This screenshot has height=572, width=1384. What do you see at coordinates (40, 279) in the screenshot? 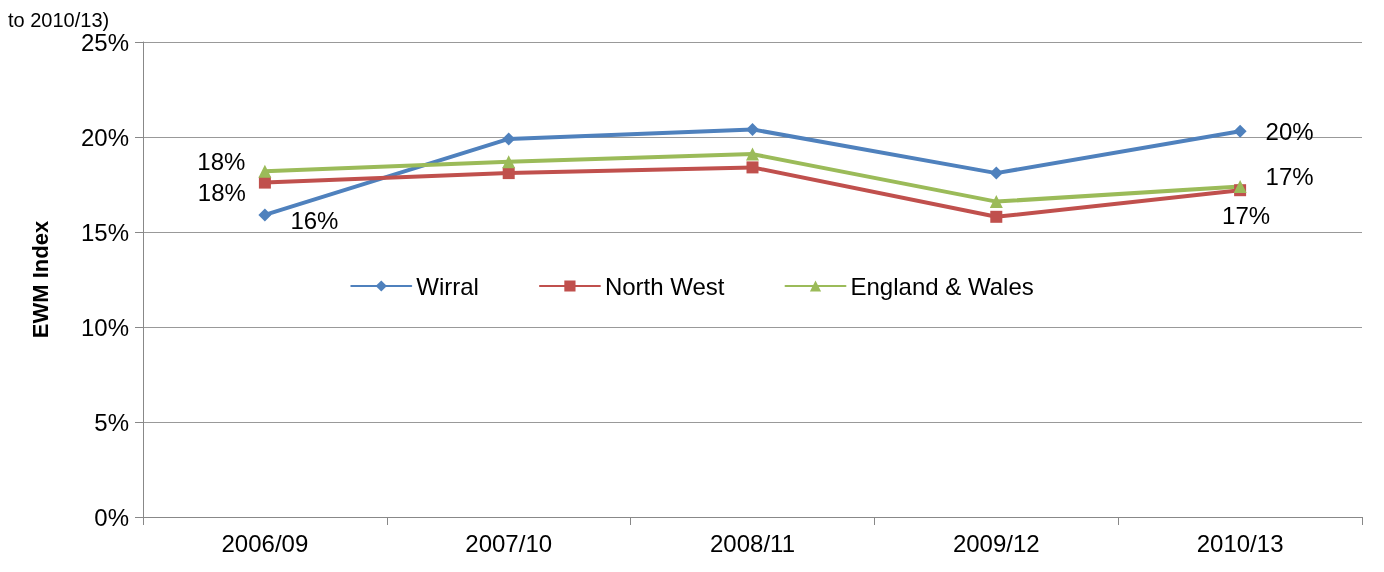
I see `y-axis-title: EWM Index` at bounding box center [40, 279].